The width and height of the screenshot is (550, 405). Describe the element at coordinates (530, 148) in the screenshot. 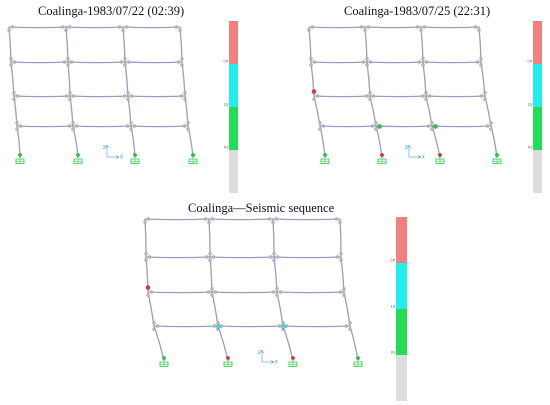

I see `legend-label: IO` at that location.